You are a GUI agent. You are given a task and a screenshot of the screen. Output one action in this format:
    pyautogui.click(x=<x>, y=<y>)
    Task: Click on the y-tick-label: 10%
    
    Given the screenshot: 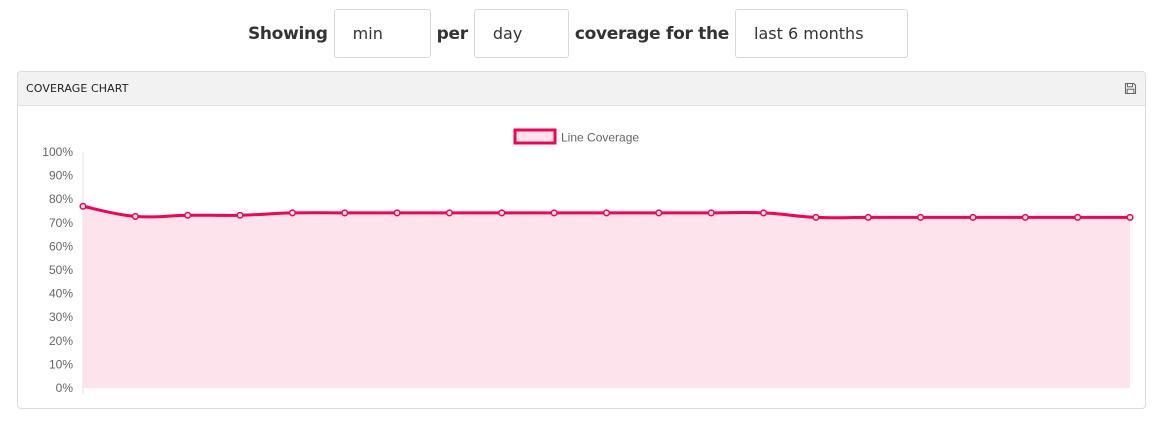 What is the action you would take?
    pyautogui.click(x=61, y=364)
    